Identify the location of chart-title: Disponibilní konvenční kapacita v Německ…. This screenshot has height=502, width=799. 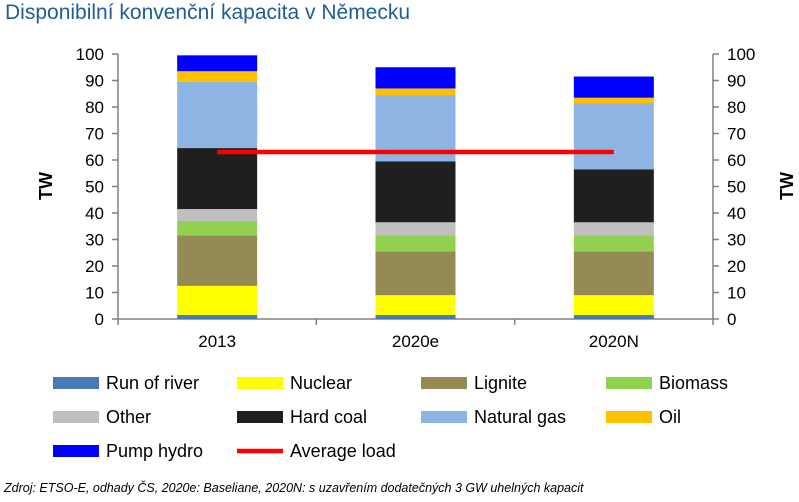
(208, 12).